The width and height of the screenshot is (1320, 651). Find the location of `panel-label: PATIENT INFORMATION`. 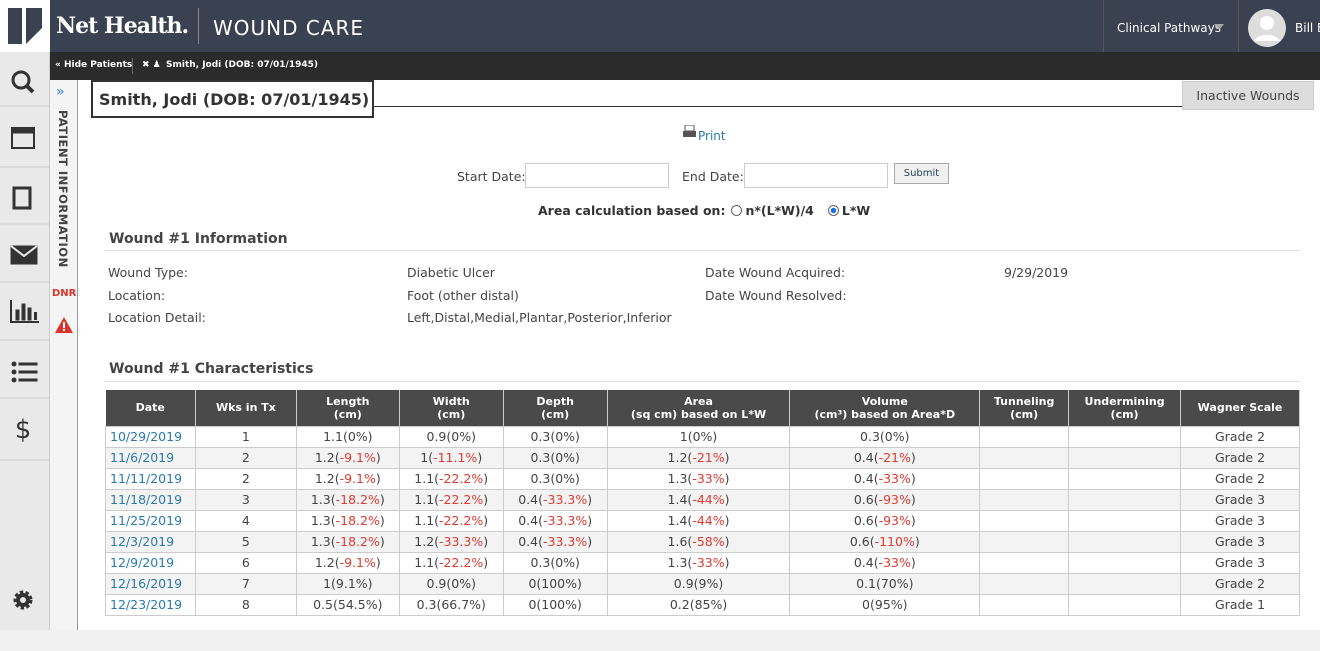

panel-label: PATIENT INFORMATION is located at coordinates (63, 189).